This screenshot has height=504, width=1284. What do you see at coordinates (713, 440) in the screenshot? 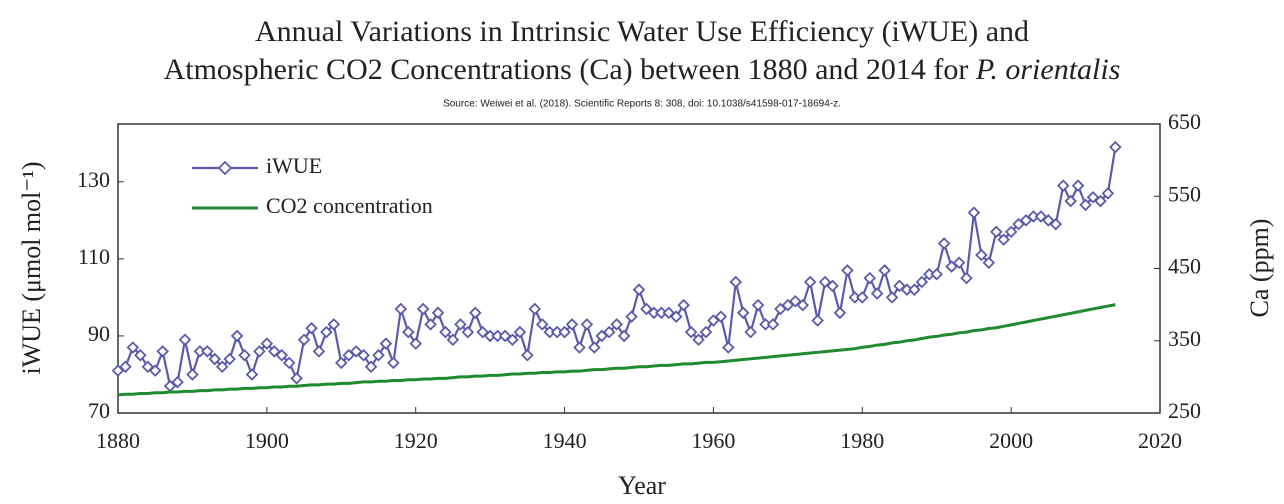
I see `x-tick-label: 1960` at bounding box center [713, 440].